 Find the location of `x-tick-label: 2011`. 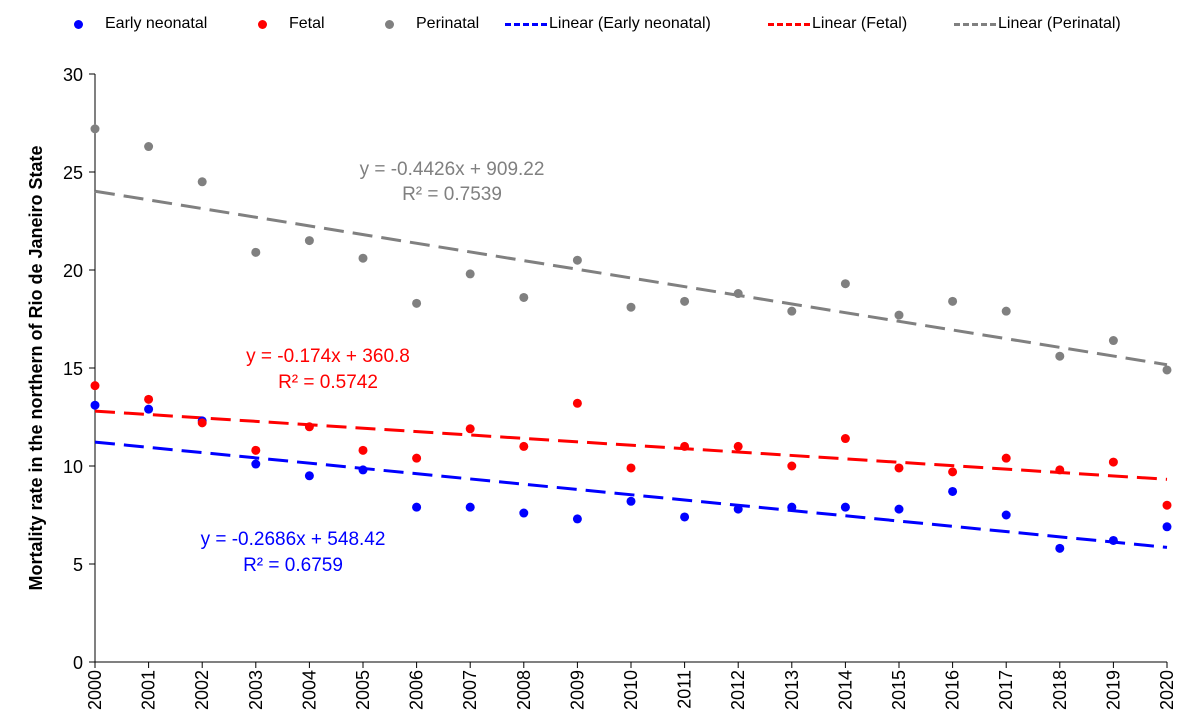

x-tick-label: 2011 is located at coordinates (685, 689).